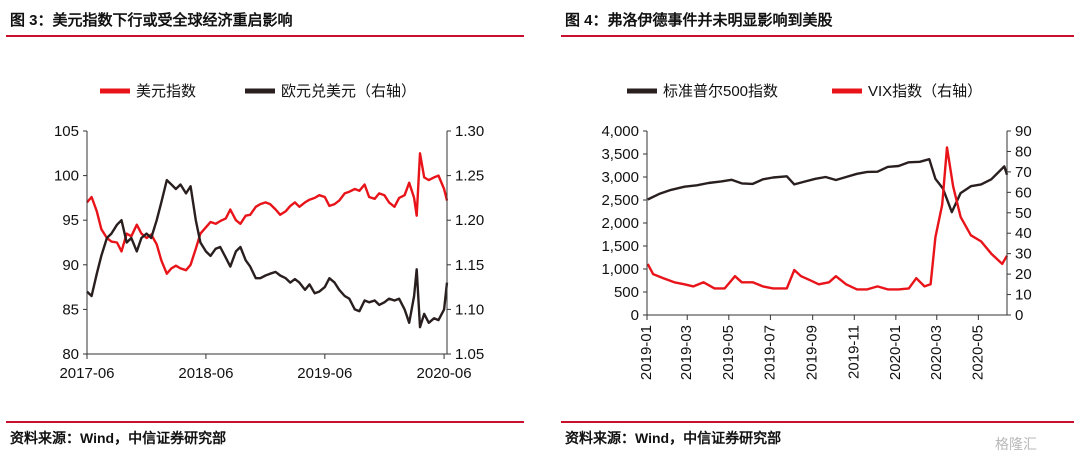  Describe the element at coordinates (444, 373) in the screenshot. I see `x-tick-label: 2020-06` at that location.